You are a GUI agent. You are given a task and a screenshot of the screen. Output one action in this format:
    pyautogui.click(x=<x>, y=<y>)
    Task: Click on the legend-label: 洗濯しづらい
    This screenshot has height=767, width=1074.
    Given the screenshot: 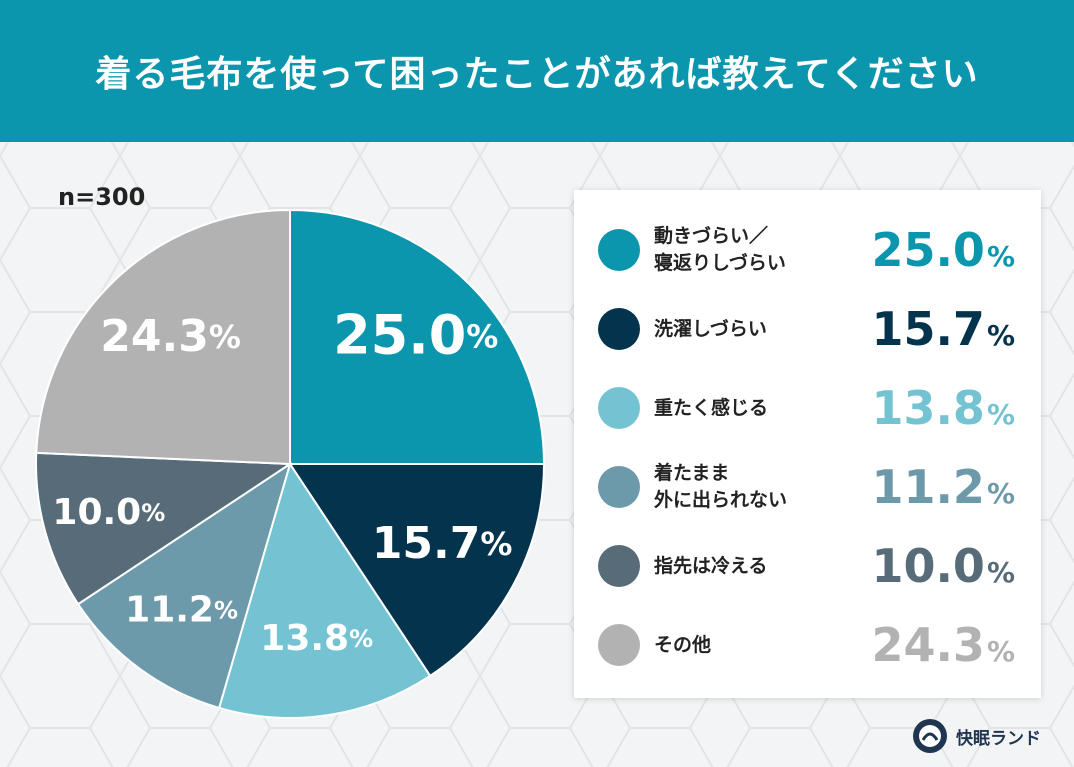 What is the action you would take?
    pyautogui.click(x=710, y=329)
    